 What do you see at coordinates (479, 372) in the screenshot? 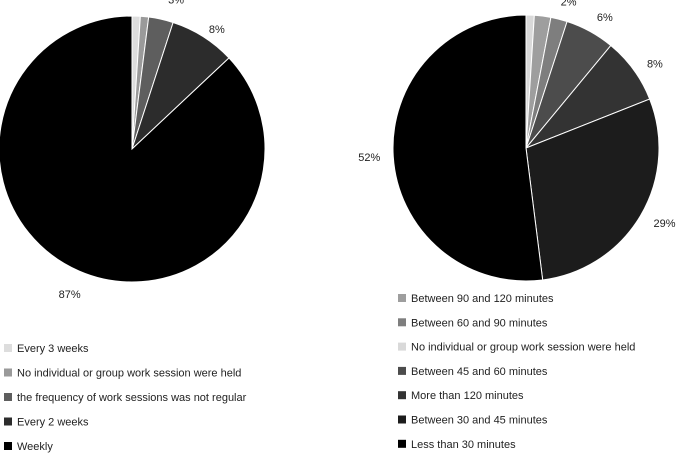
I see `legend-label: Between 45 and 60 minutes` at bounding box center [479, 372].